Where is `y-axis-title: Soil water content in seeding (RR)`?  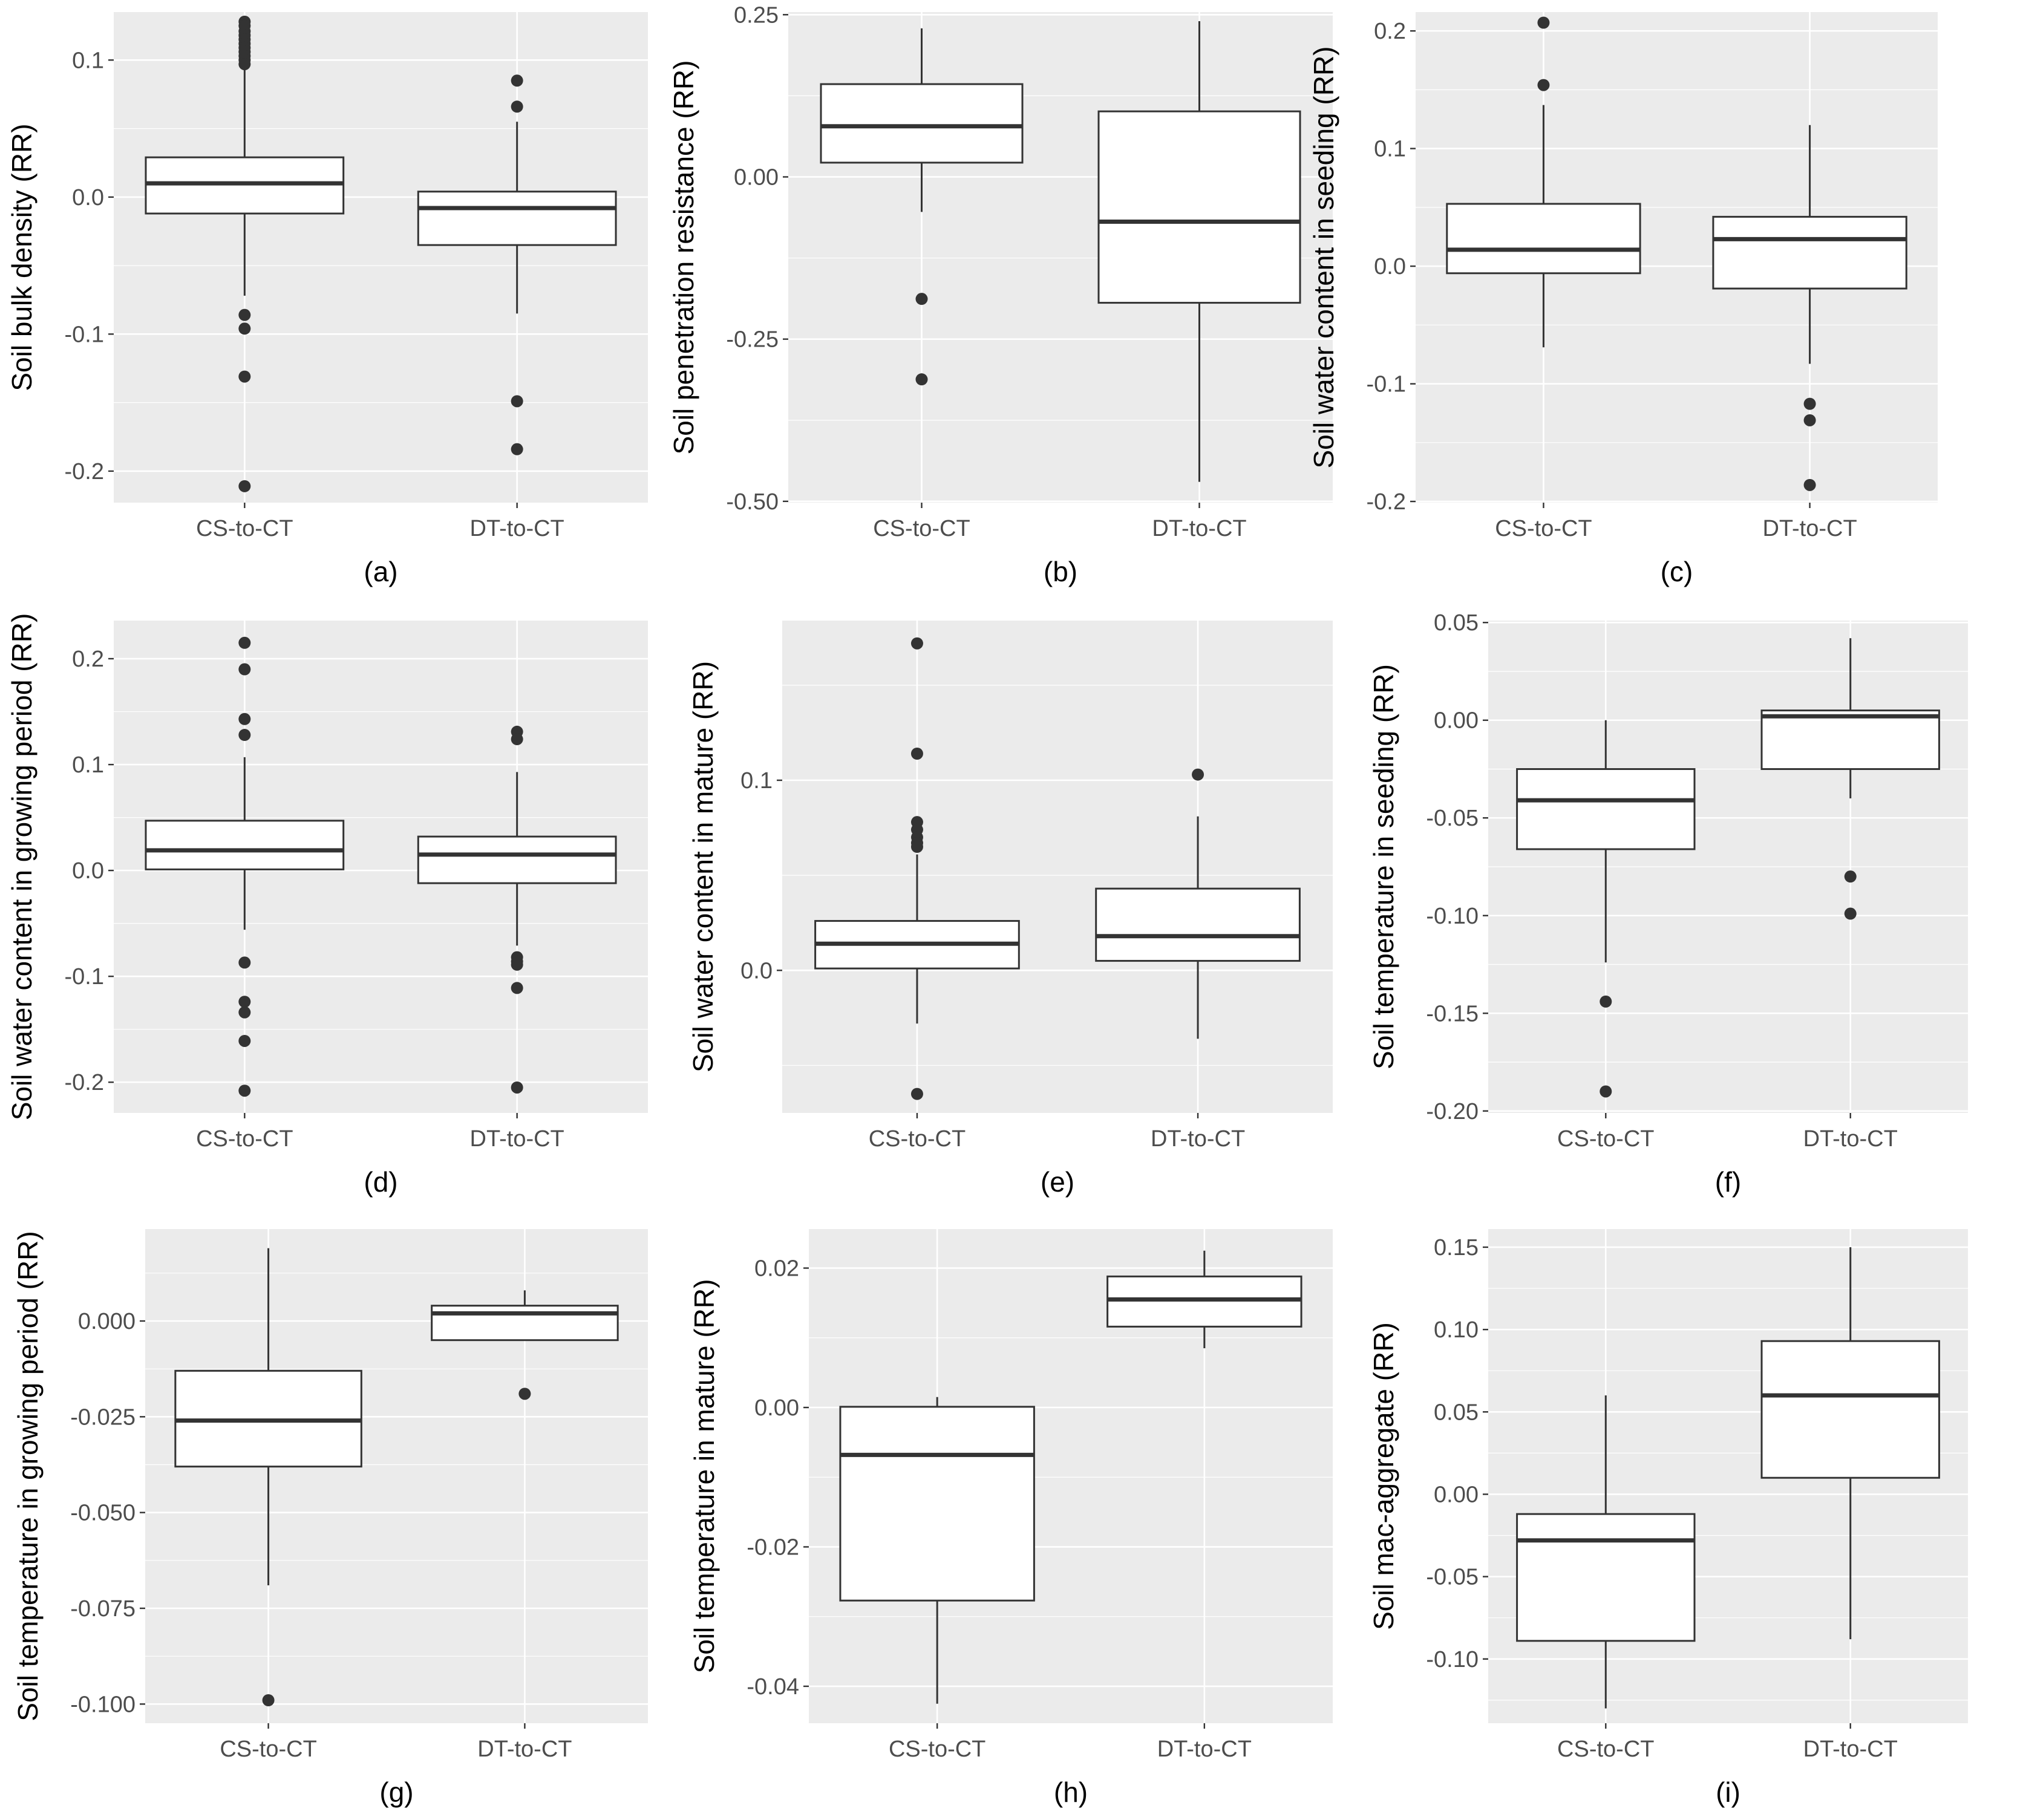 y-axis-title: Soil water content in seeding (RR) is located at coordinates (1323, 258).